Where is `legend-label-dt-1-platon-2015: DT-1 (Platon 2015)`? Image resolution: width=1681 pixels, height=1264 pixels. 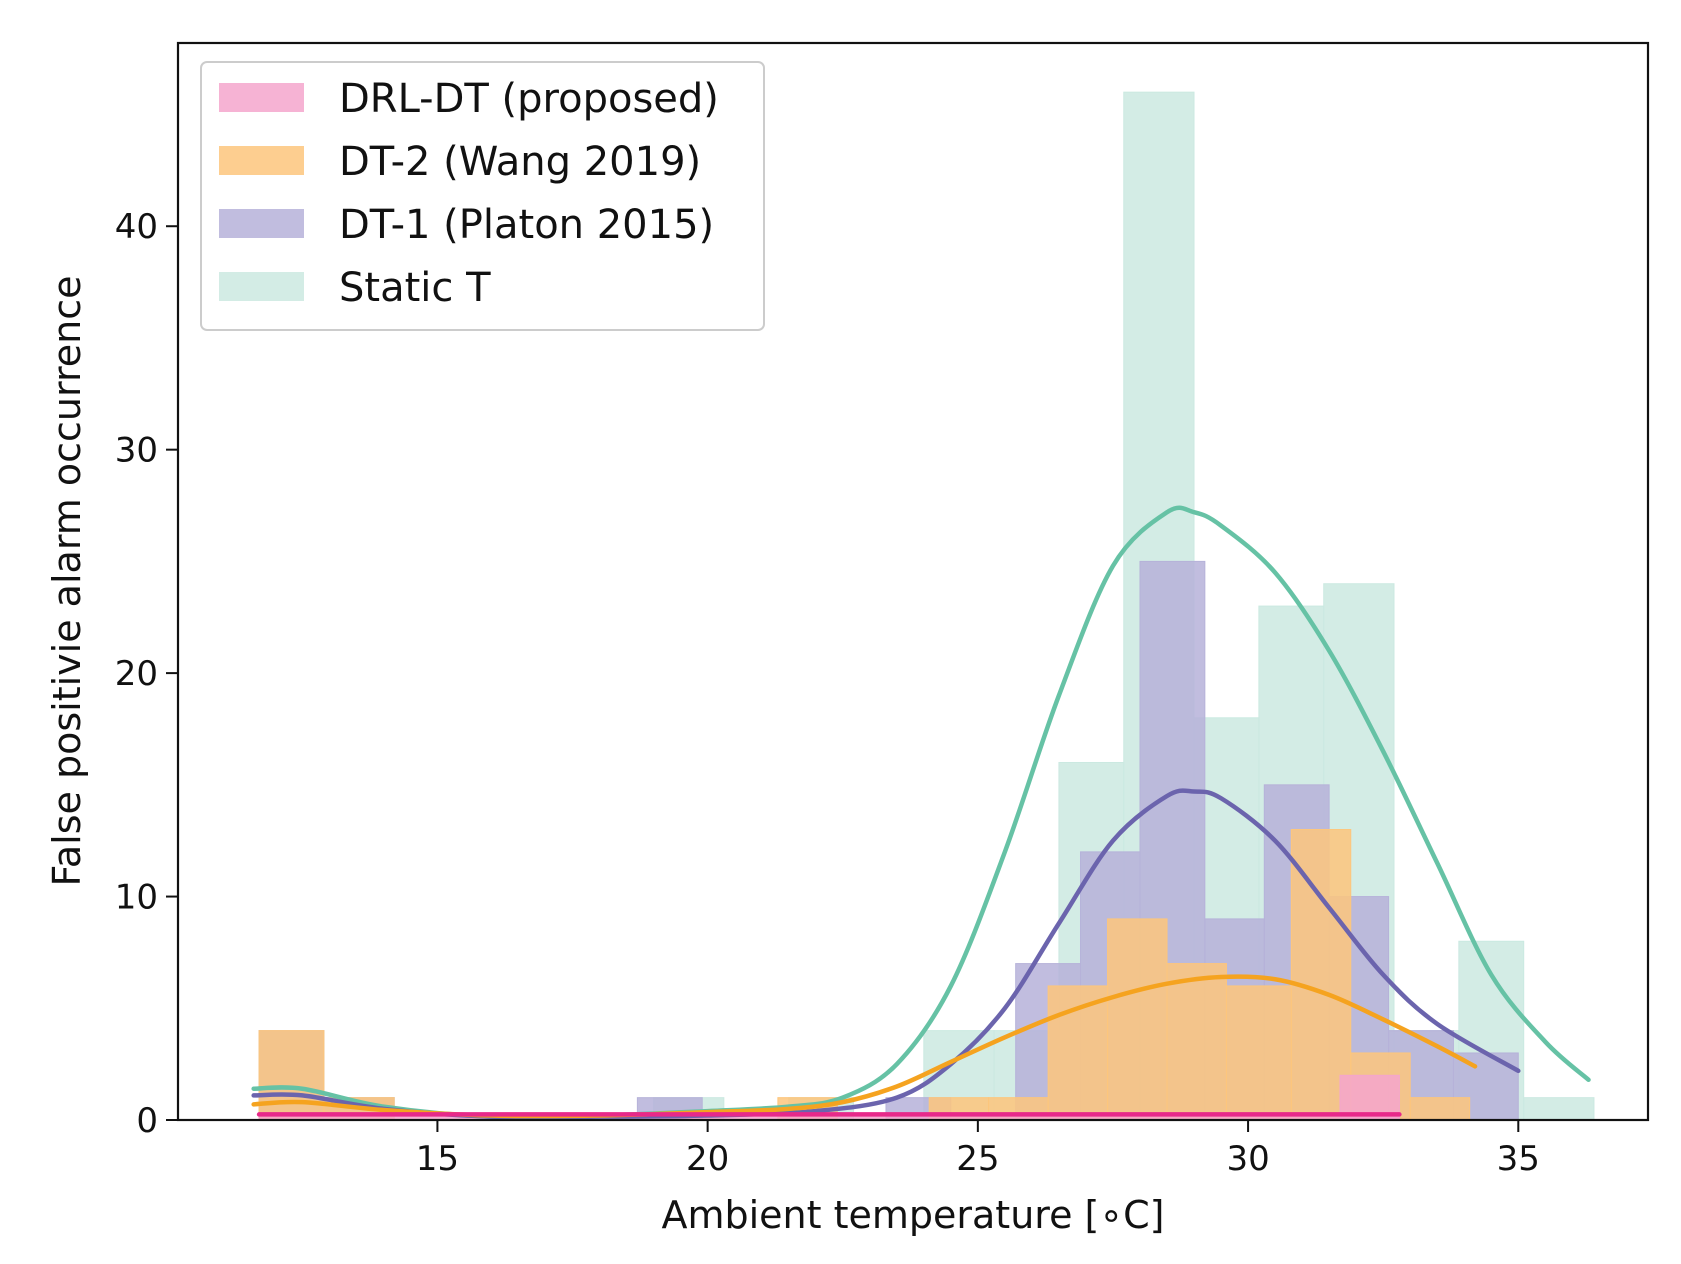
legend-label-dt-1-platon-2015: DT-1 (Platon 2015) is located at coordinates (526, 225).